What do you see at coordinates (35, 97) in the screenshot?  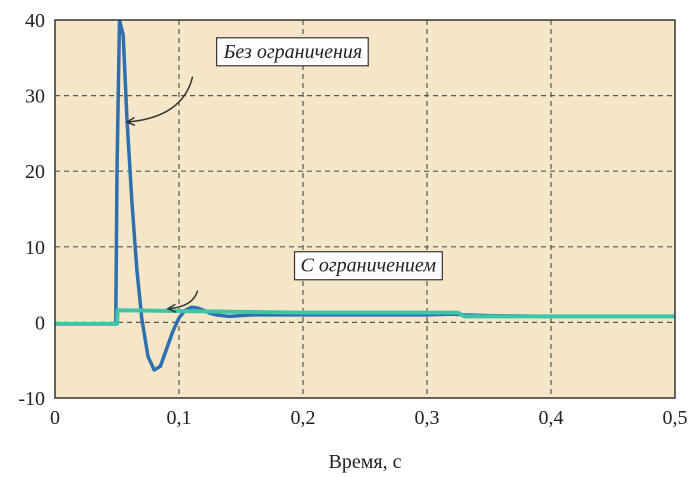 I see `y-tick-label-4: 30` at bounding box center [35, 97].